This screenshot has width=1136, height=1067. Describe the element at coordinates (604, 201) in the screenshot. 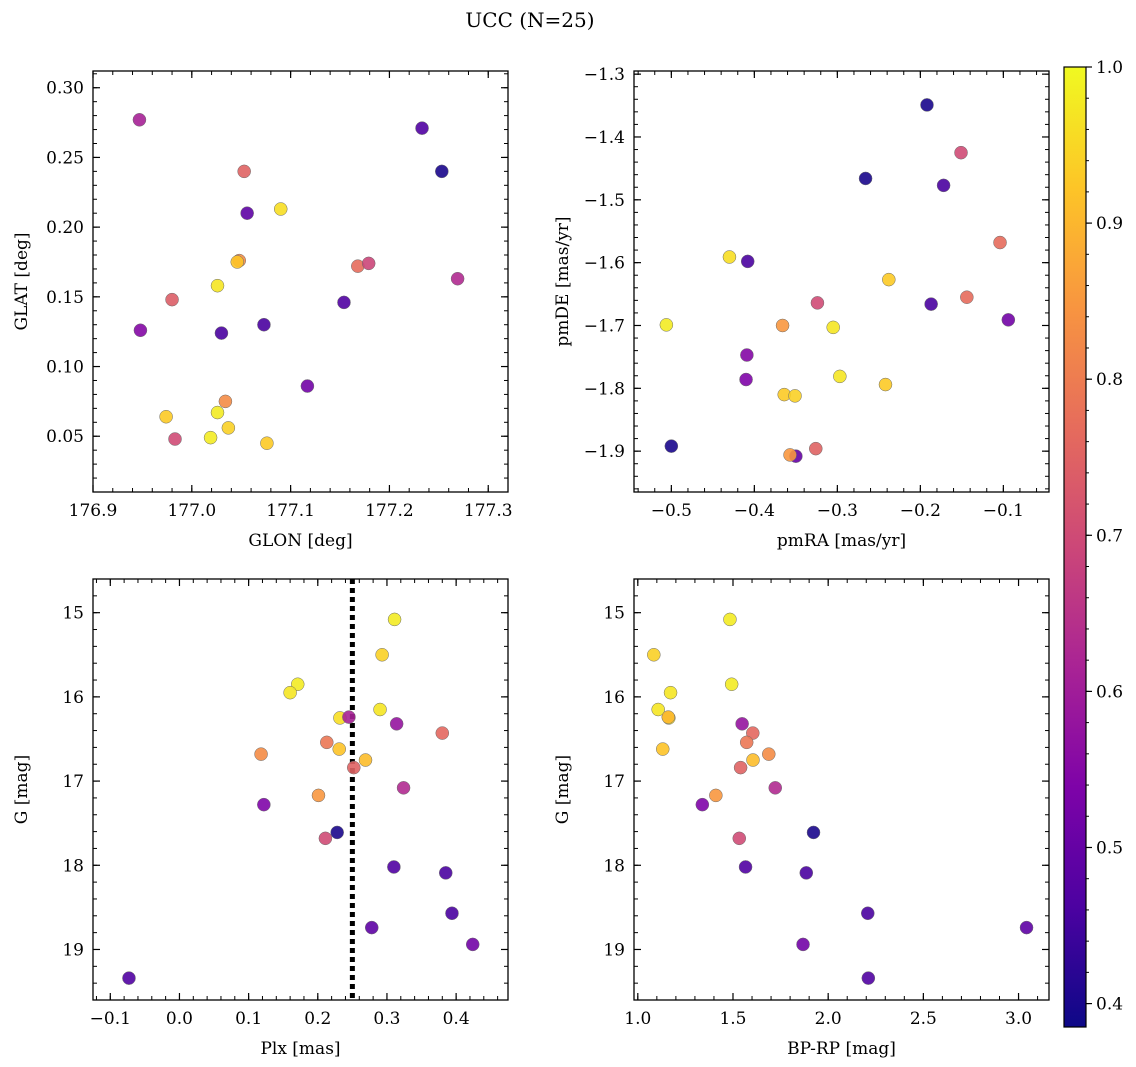

I see `y-tick-label: −1.5` at that location.